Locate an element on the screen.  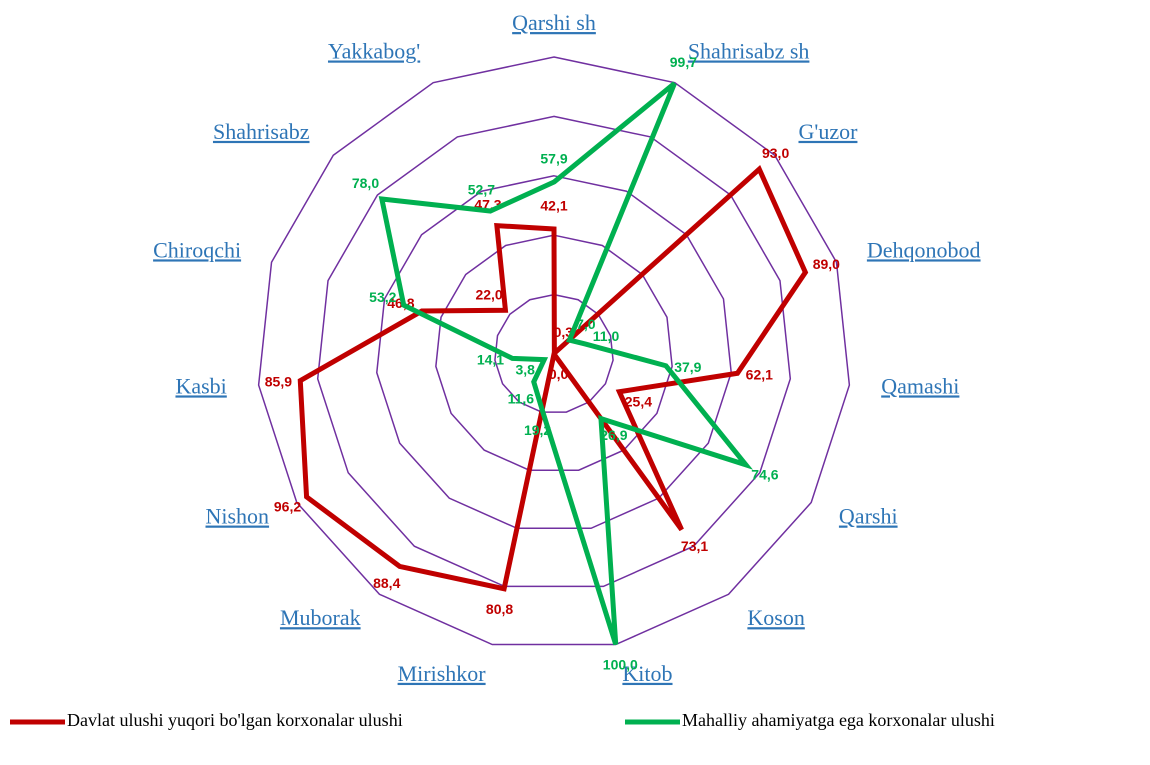
data-label: 96,2 is located at coordinates (287, 507).